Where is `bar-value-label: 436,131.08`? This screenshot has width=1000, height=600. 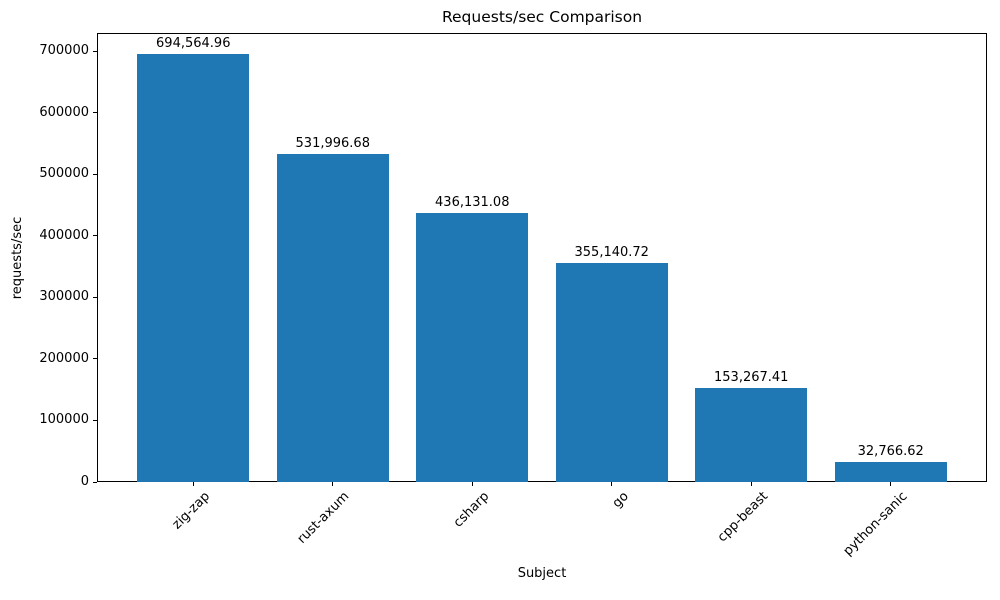 bar-value-label: 436,131.08 is located at coordinates (472, 203).